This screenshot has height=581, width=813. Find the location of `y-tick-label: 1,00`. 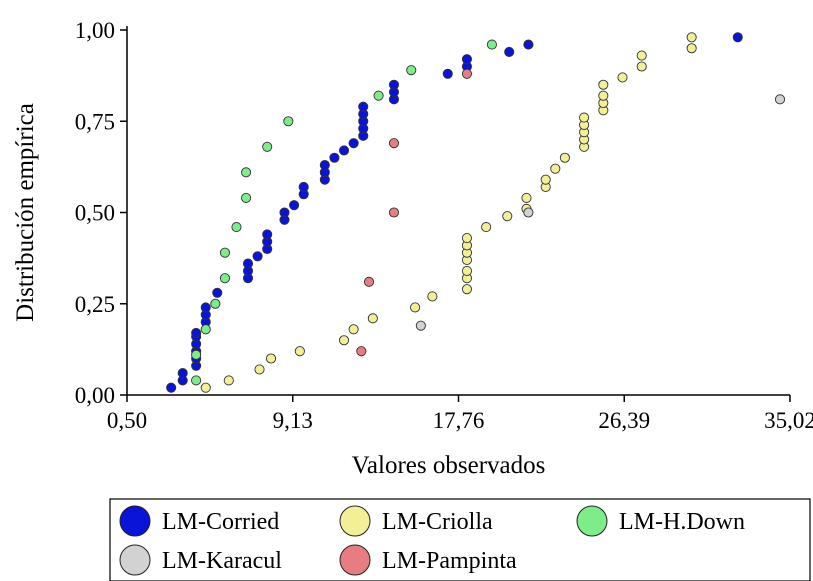

y-tick-label: 1,00 is located at coordinates (95, 30).